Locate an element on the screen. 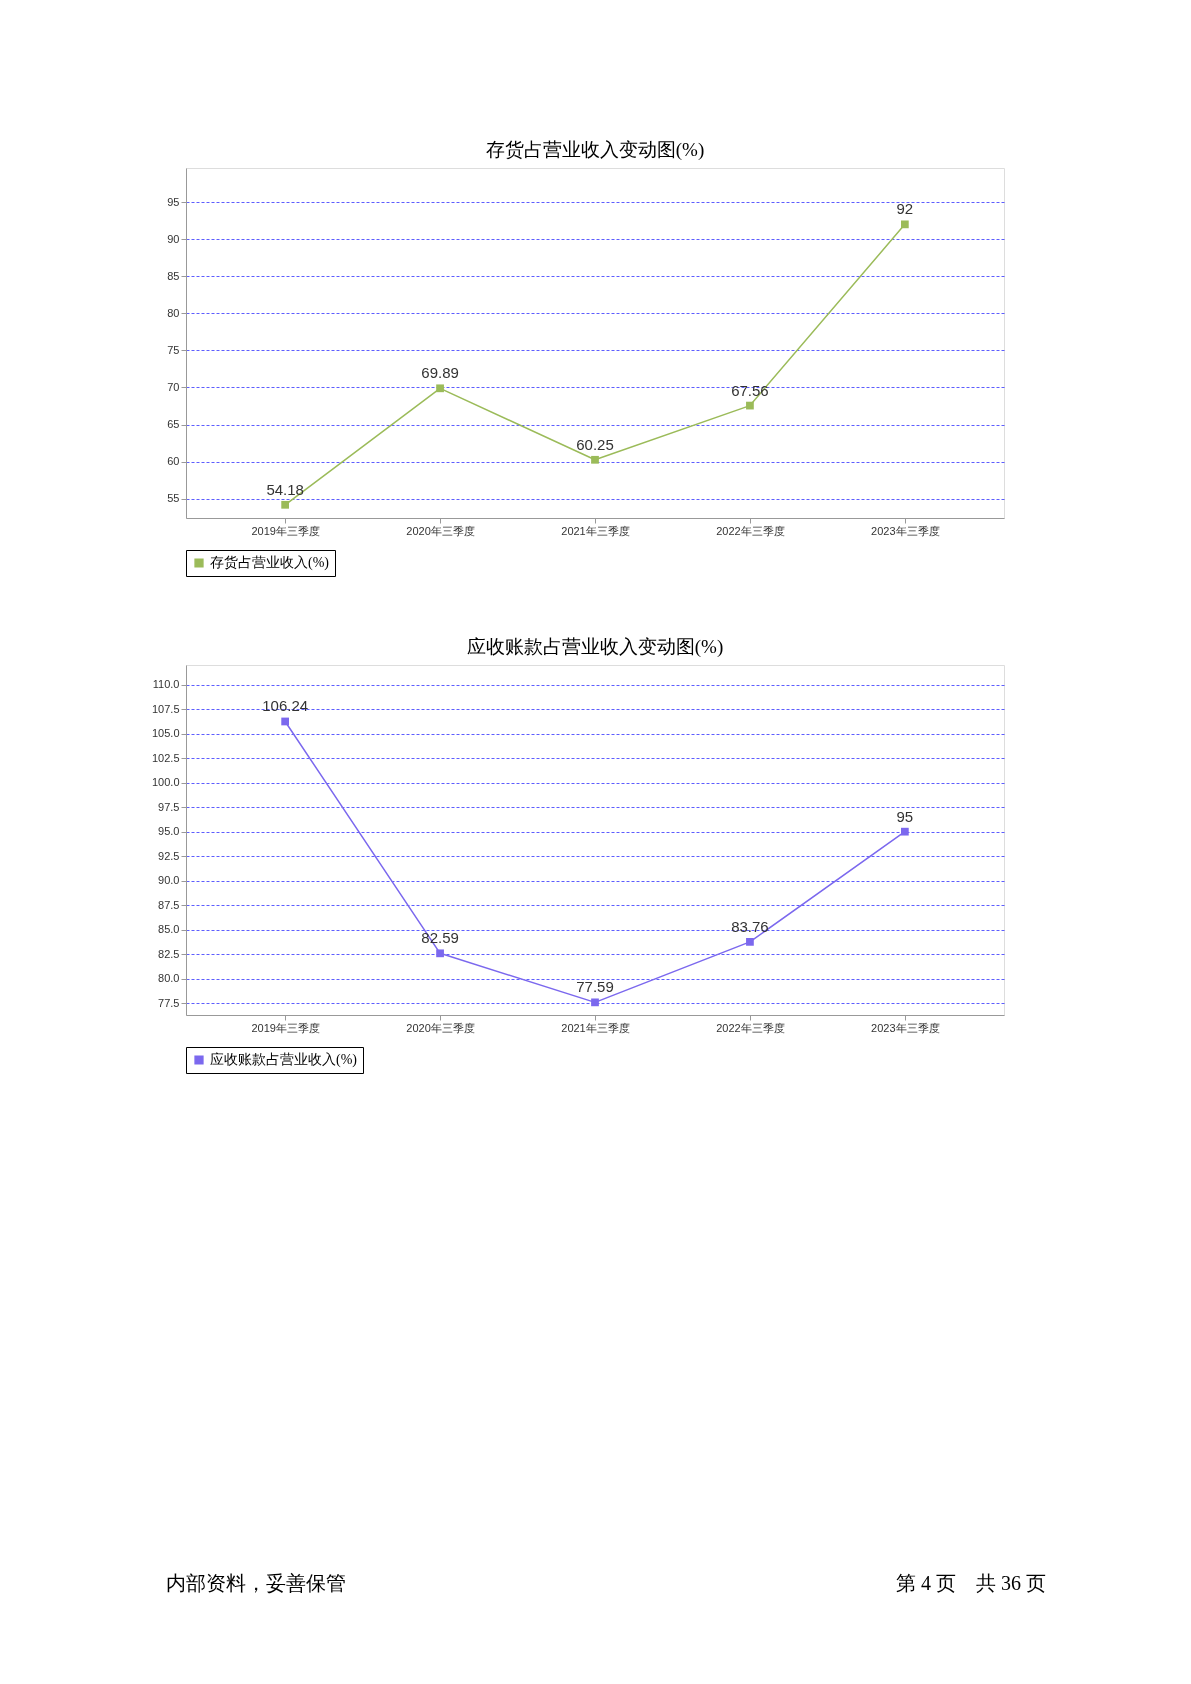 The image size is (1191, 1684). y-tick-label: 95.0 is located at coordinates (169, 831).